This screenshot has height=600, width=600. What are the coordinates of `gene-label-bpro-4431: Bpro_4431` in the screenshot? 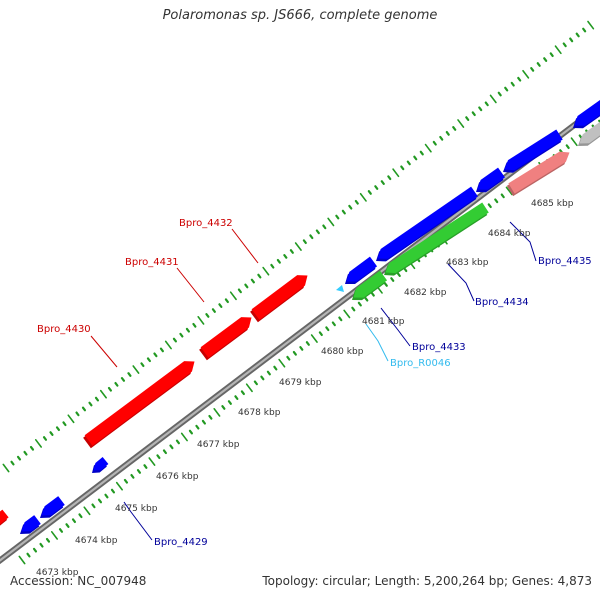 It's located at (152, 262).